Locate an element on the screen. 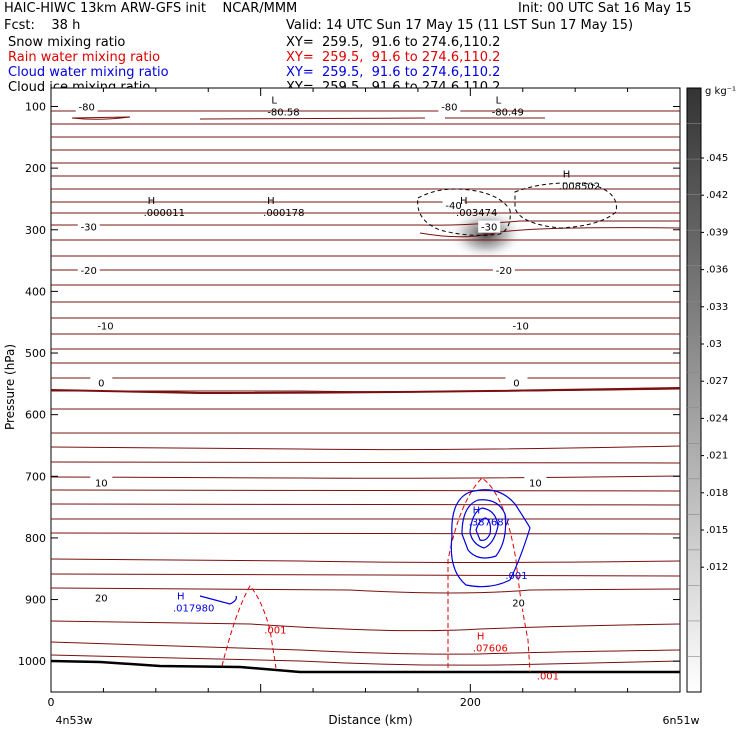  extremum-value-2: .000011 is located at coordinates (164, 213).